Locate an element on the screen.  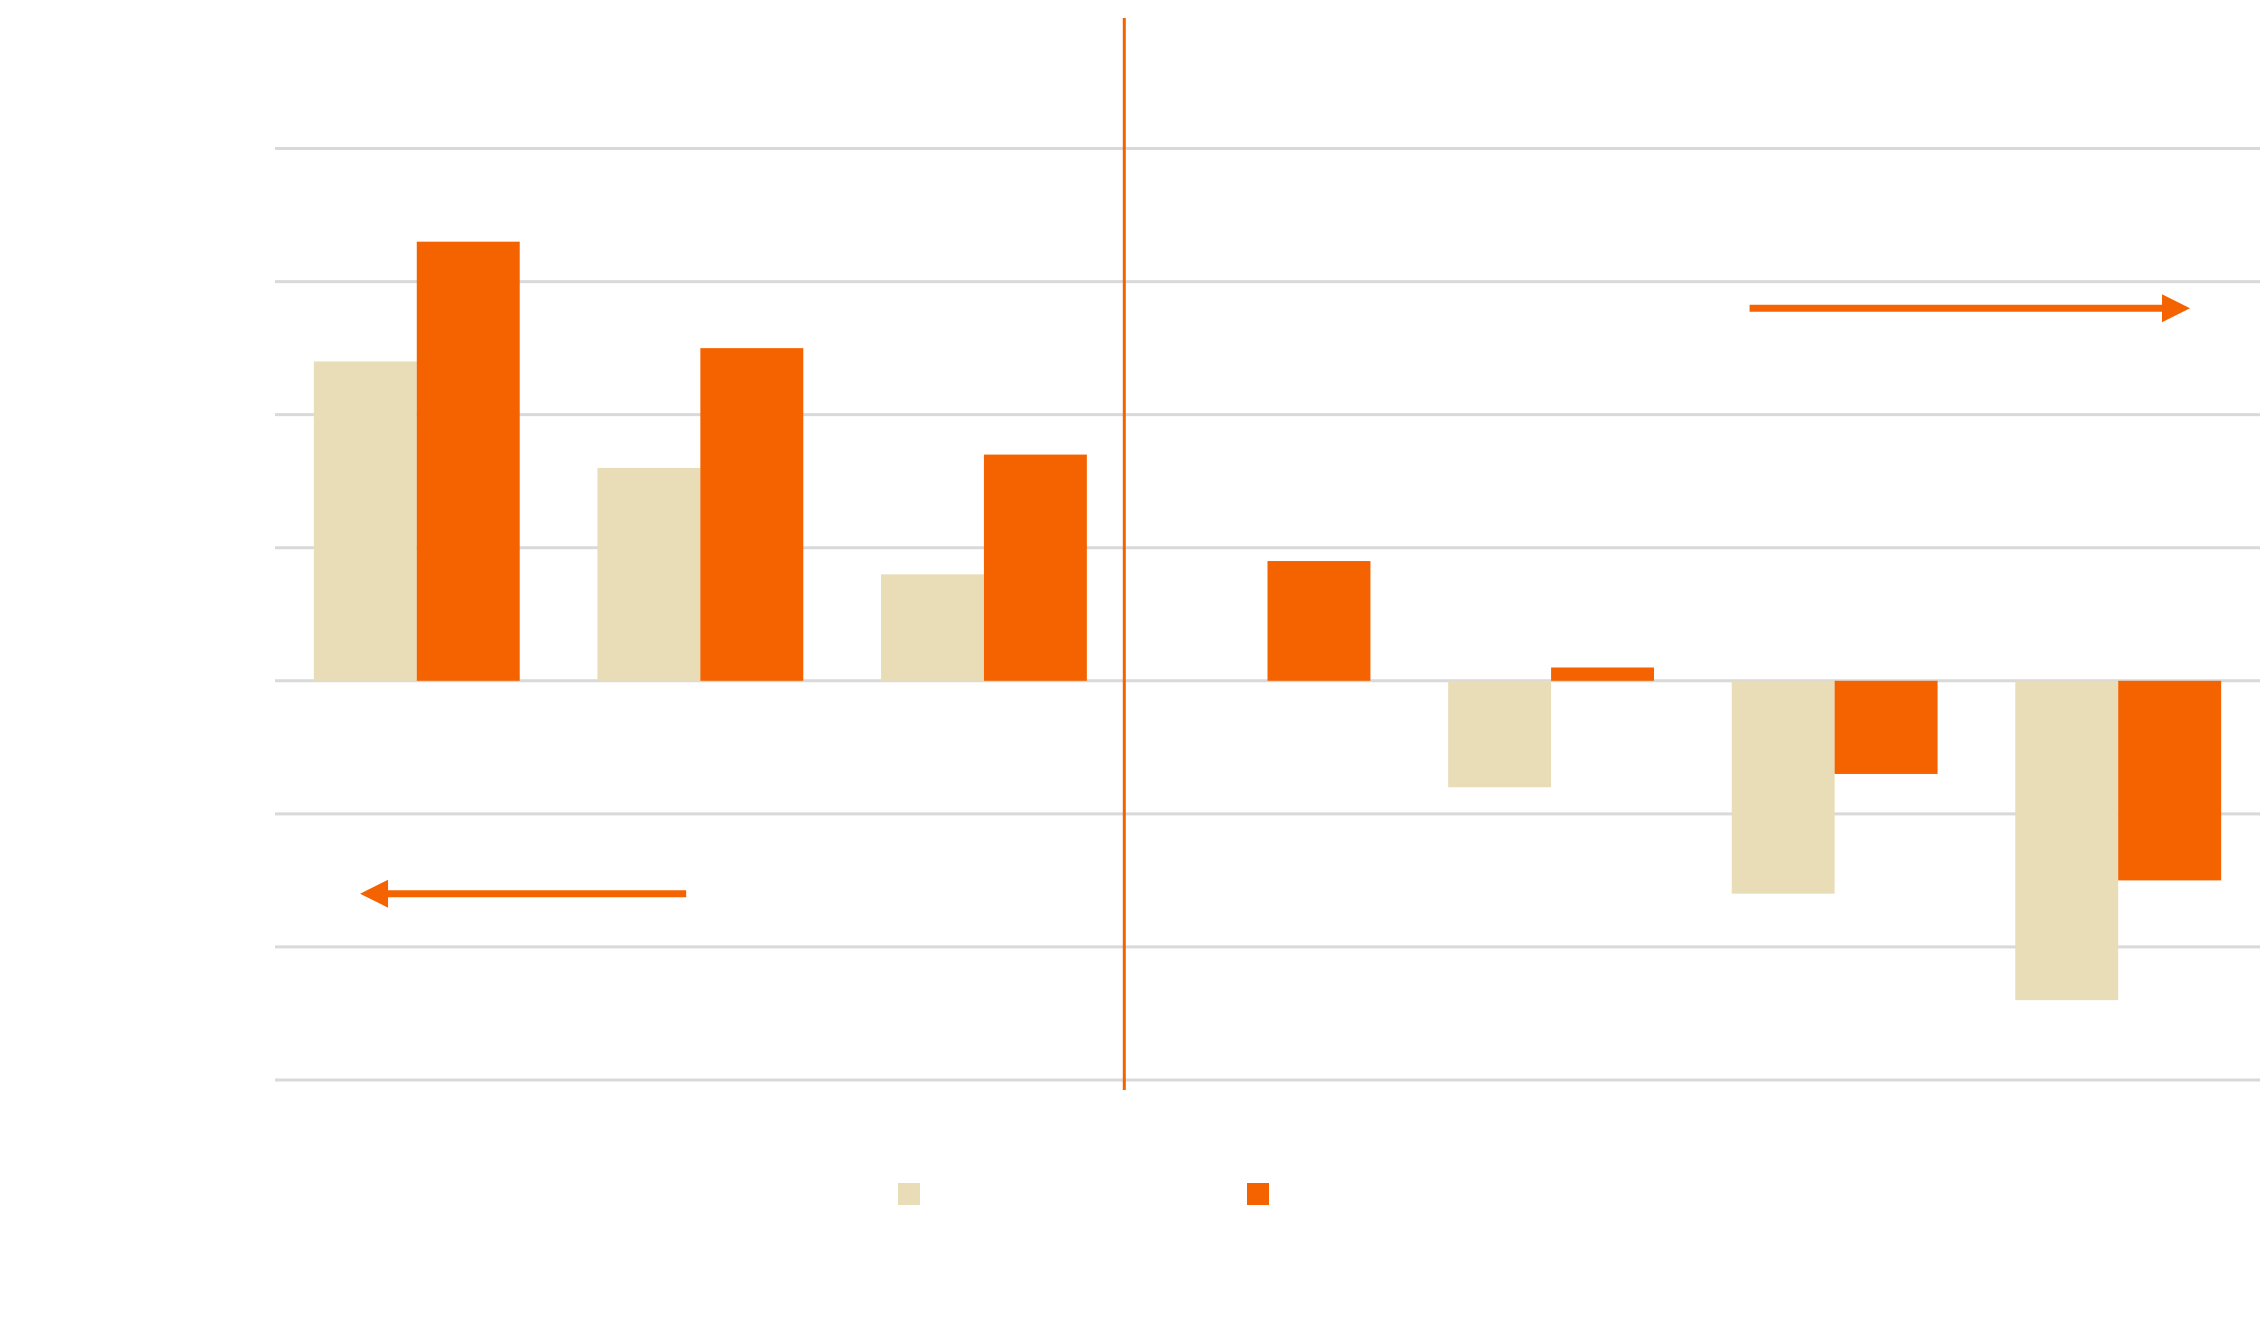
arrow-right-head is located at coordinates (2176, 308).